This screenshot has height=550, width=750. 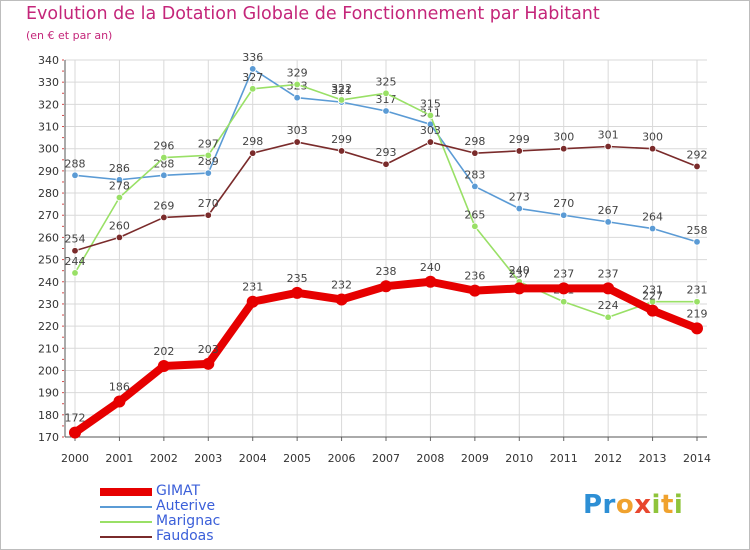 What do you see at coordinates (697, 154) in the screenshot?
I see `data-label: 292` at bounding box center [697, 154].